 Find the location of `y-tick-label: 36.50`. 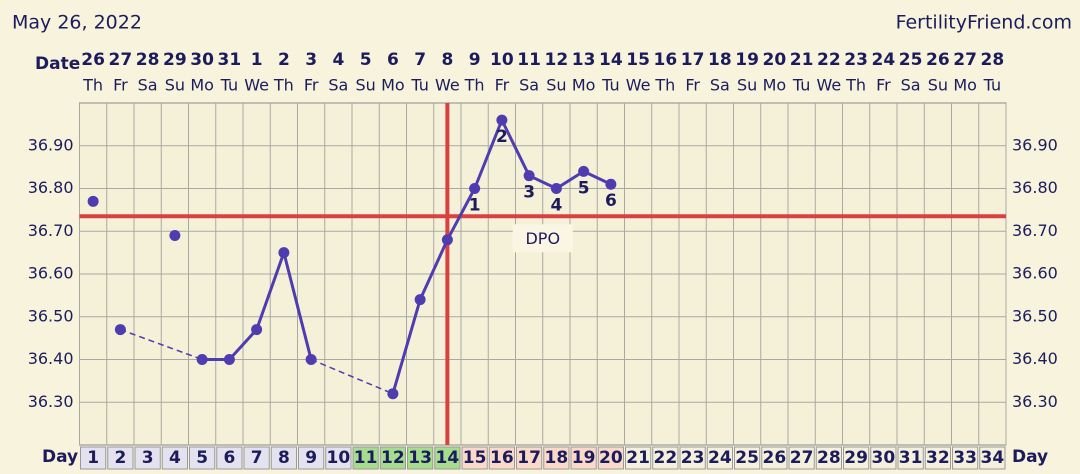

y-tick-label: 36.50 is located at coordinates (51, 315).